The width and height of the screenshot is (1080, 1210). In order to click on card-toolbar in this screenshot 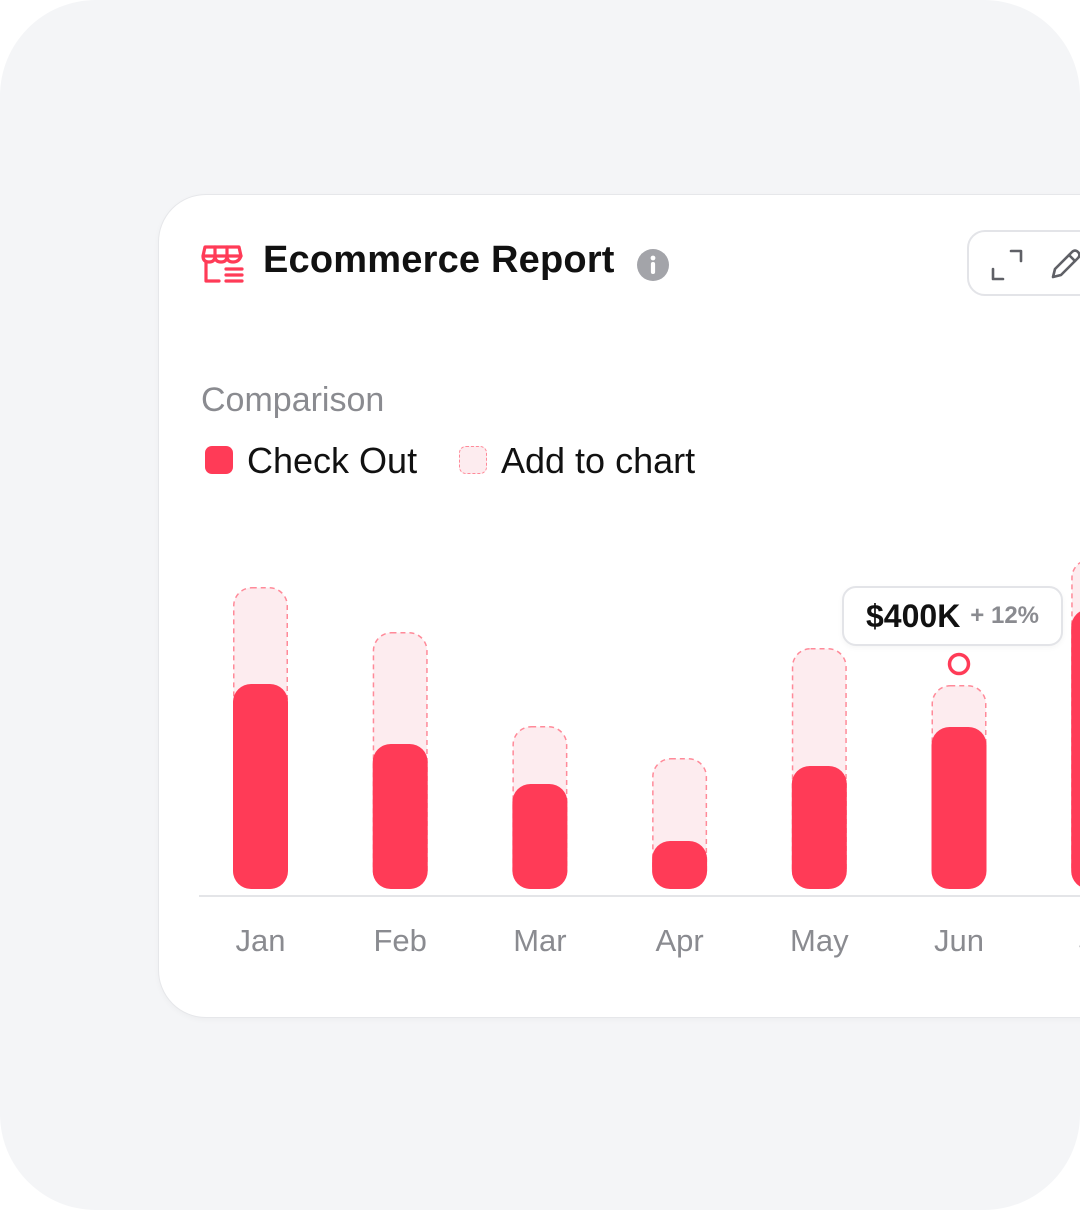, I will do `click(1023, 263)`.